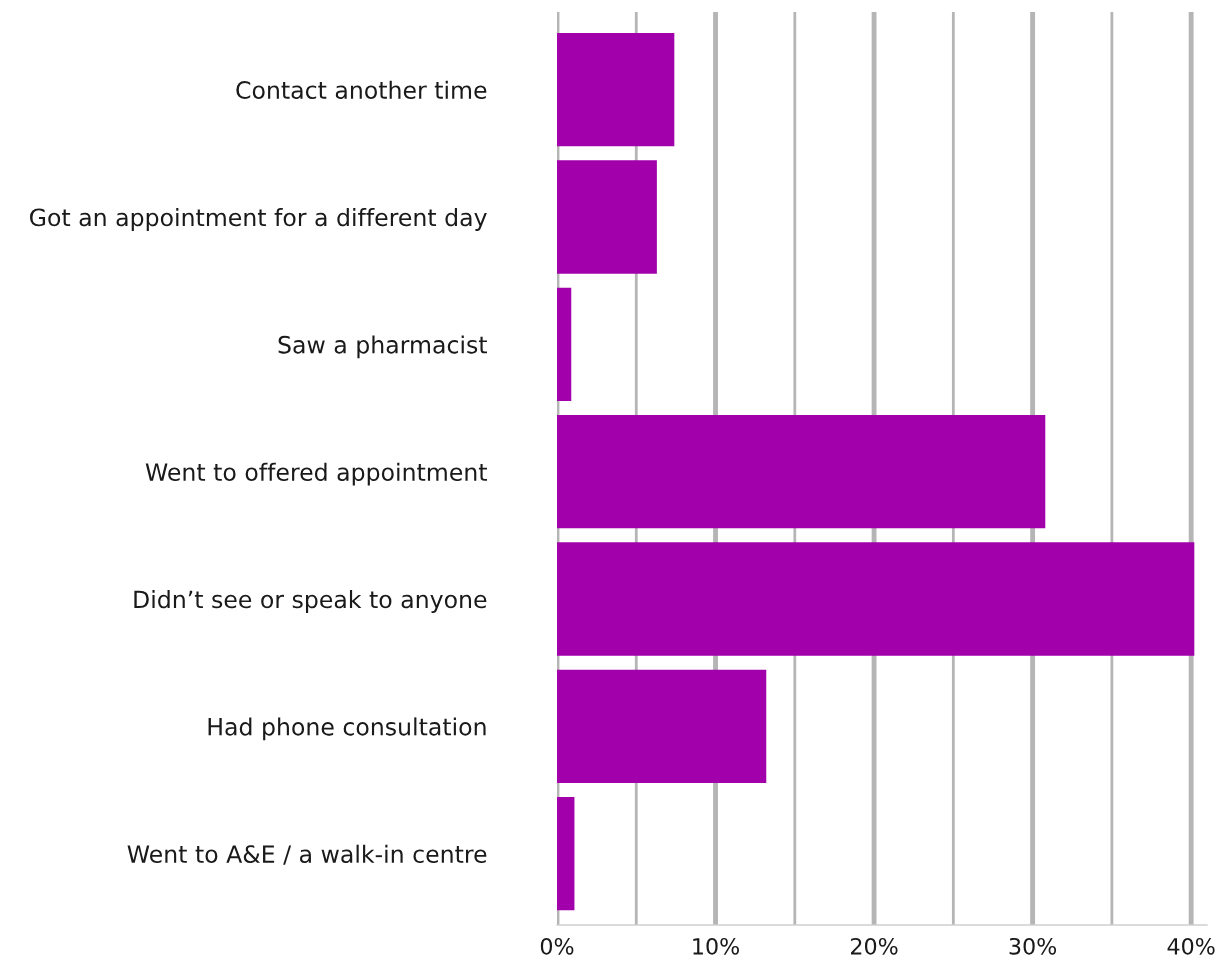 The image size is (1227, 973). I want to click on x-tick-label: 40%, so click(1191, 946).